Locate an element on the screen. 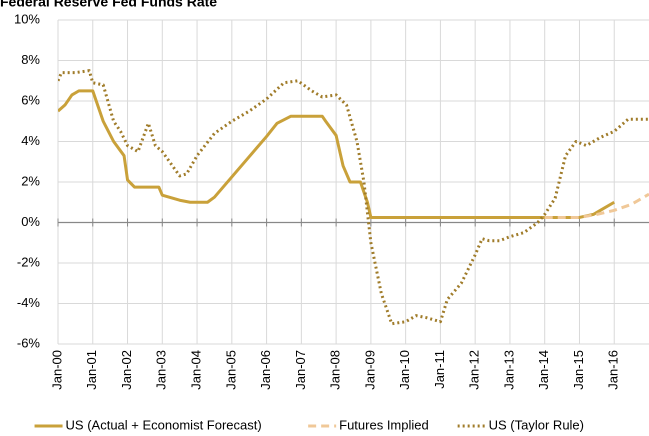 This screenshot has width=649, height=436. x-tick-label: Jan-14 is located at coordinates (543, 370).